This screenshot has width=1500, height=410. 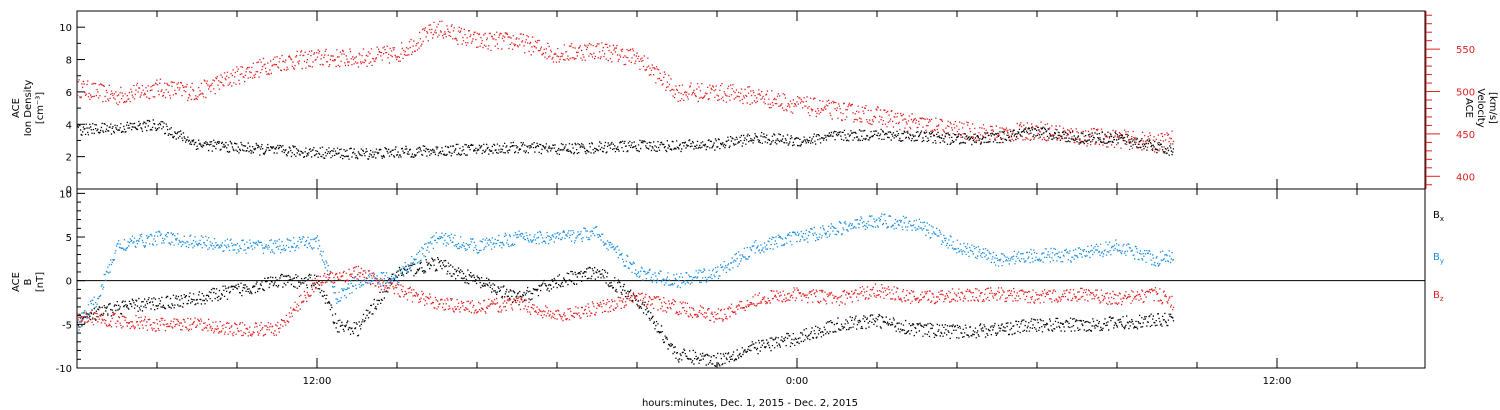 I want to click on legend-bz: Bz, so click(x=1438, y=296).